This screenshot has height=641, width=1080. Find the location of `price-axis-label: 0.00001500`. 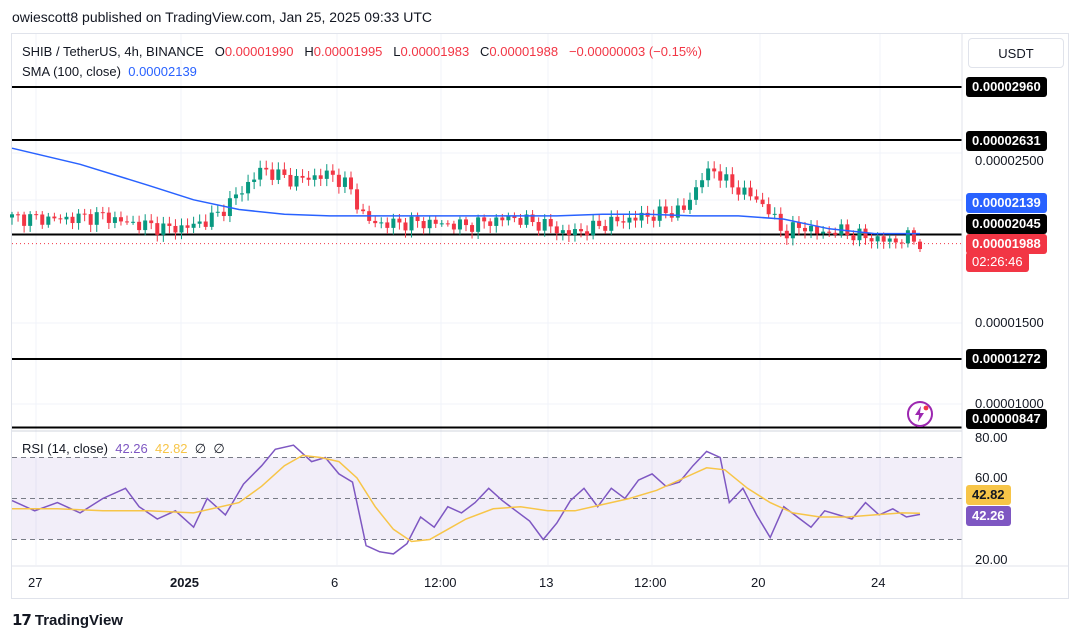

price-axis-label: 0.00001500 is located at coordinates (1009, 322).